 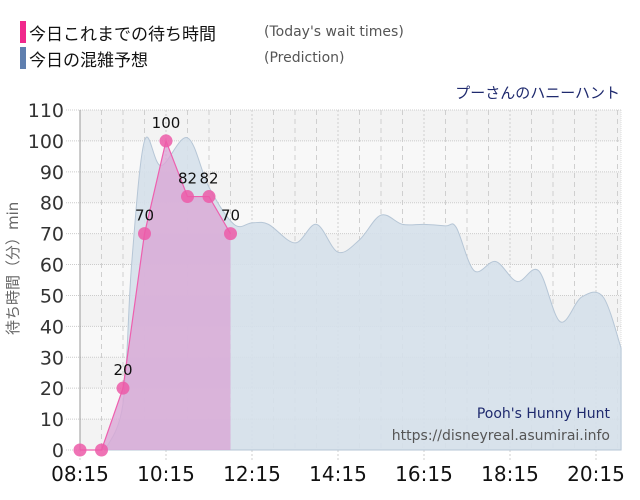 I want to click on data-label: 20, so click(x=122, y=370).